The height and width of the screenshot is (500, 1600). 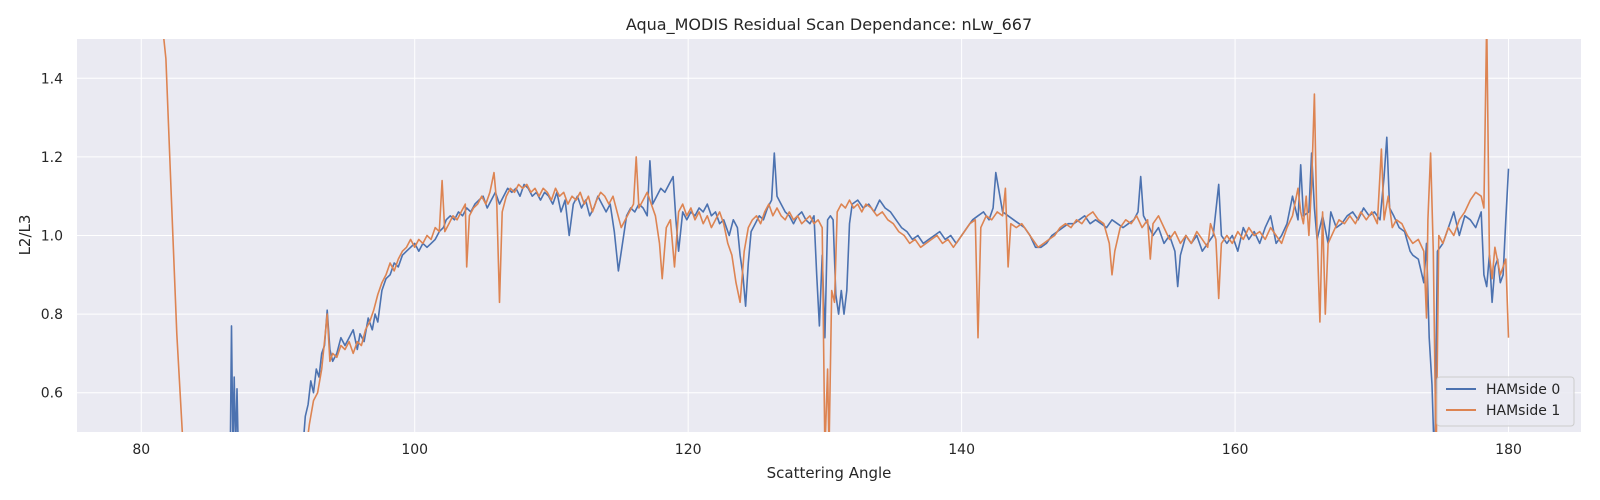 I want to click on y-tick-label: 1.0, so click(x=52, y=237).